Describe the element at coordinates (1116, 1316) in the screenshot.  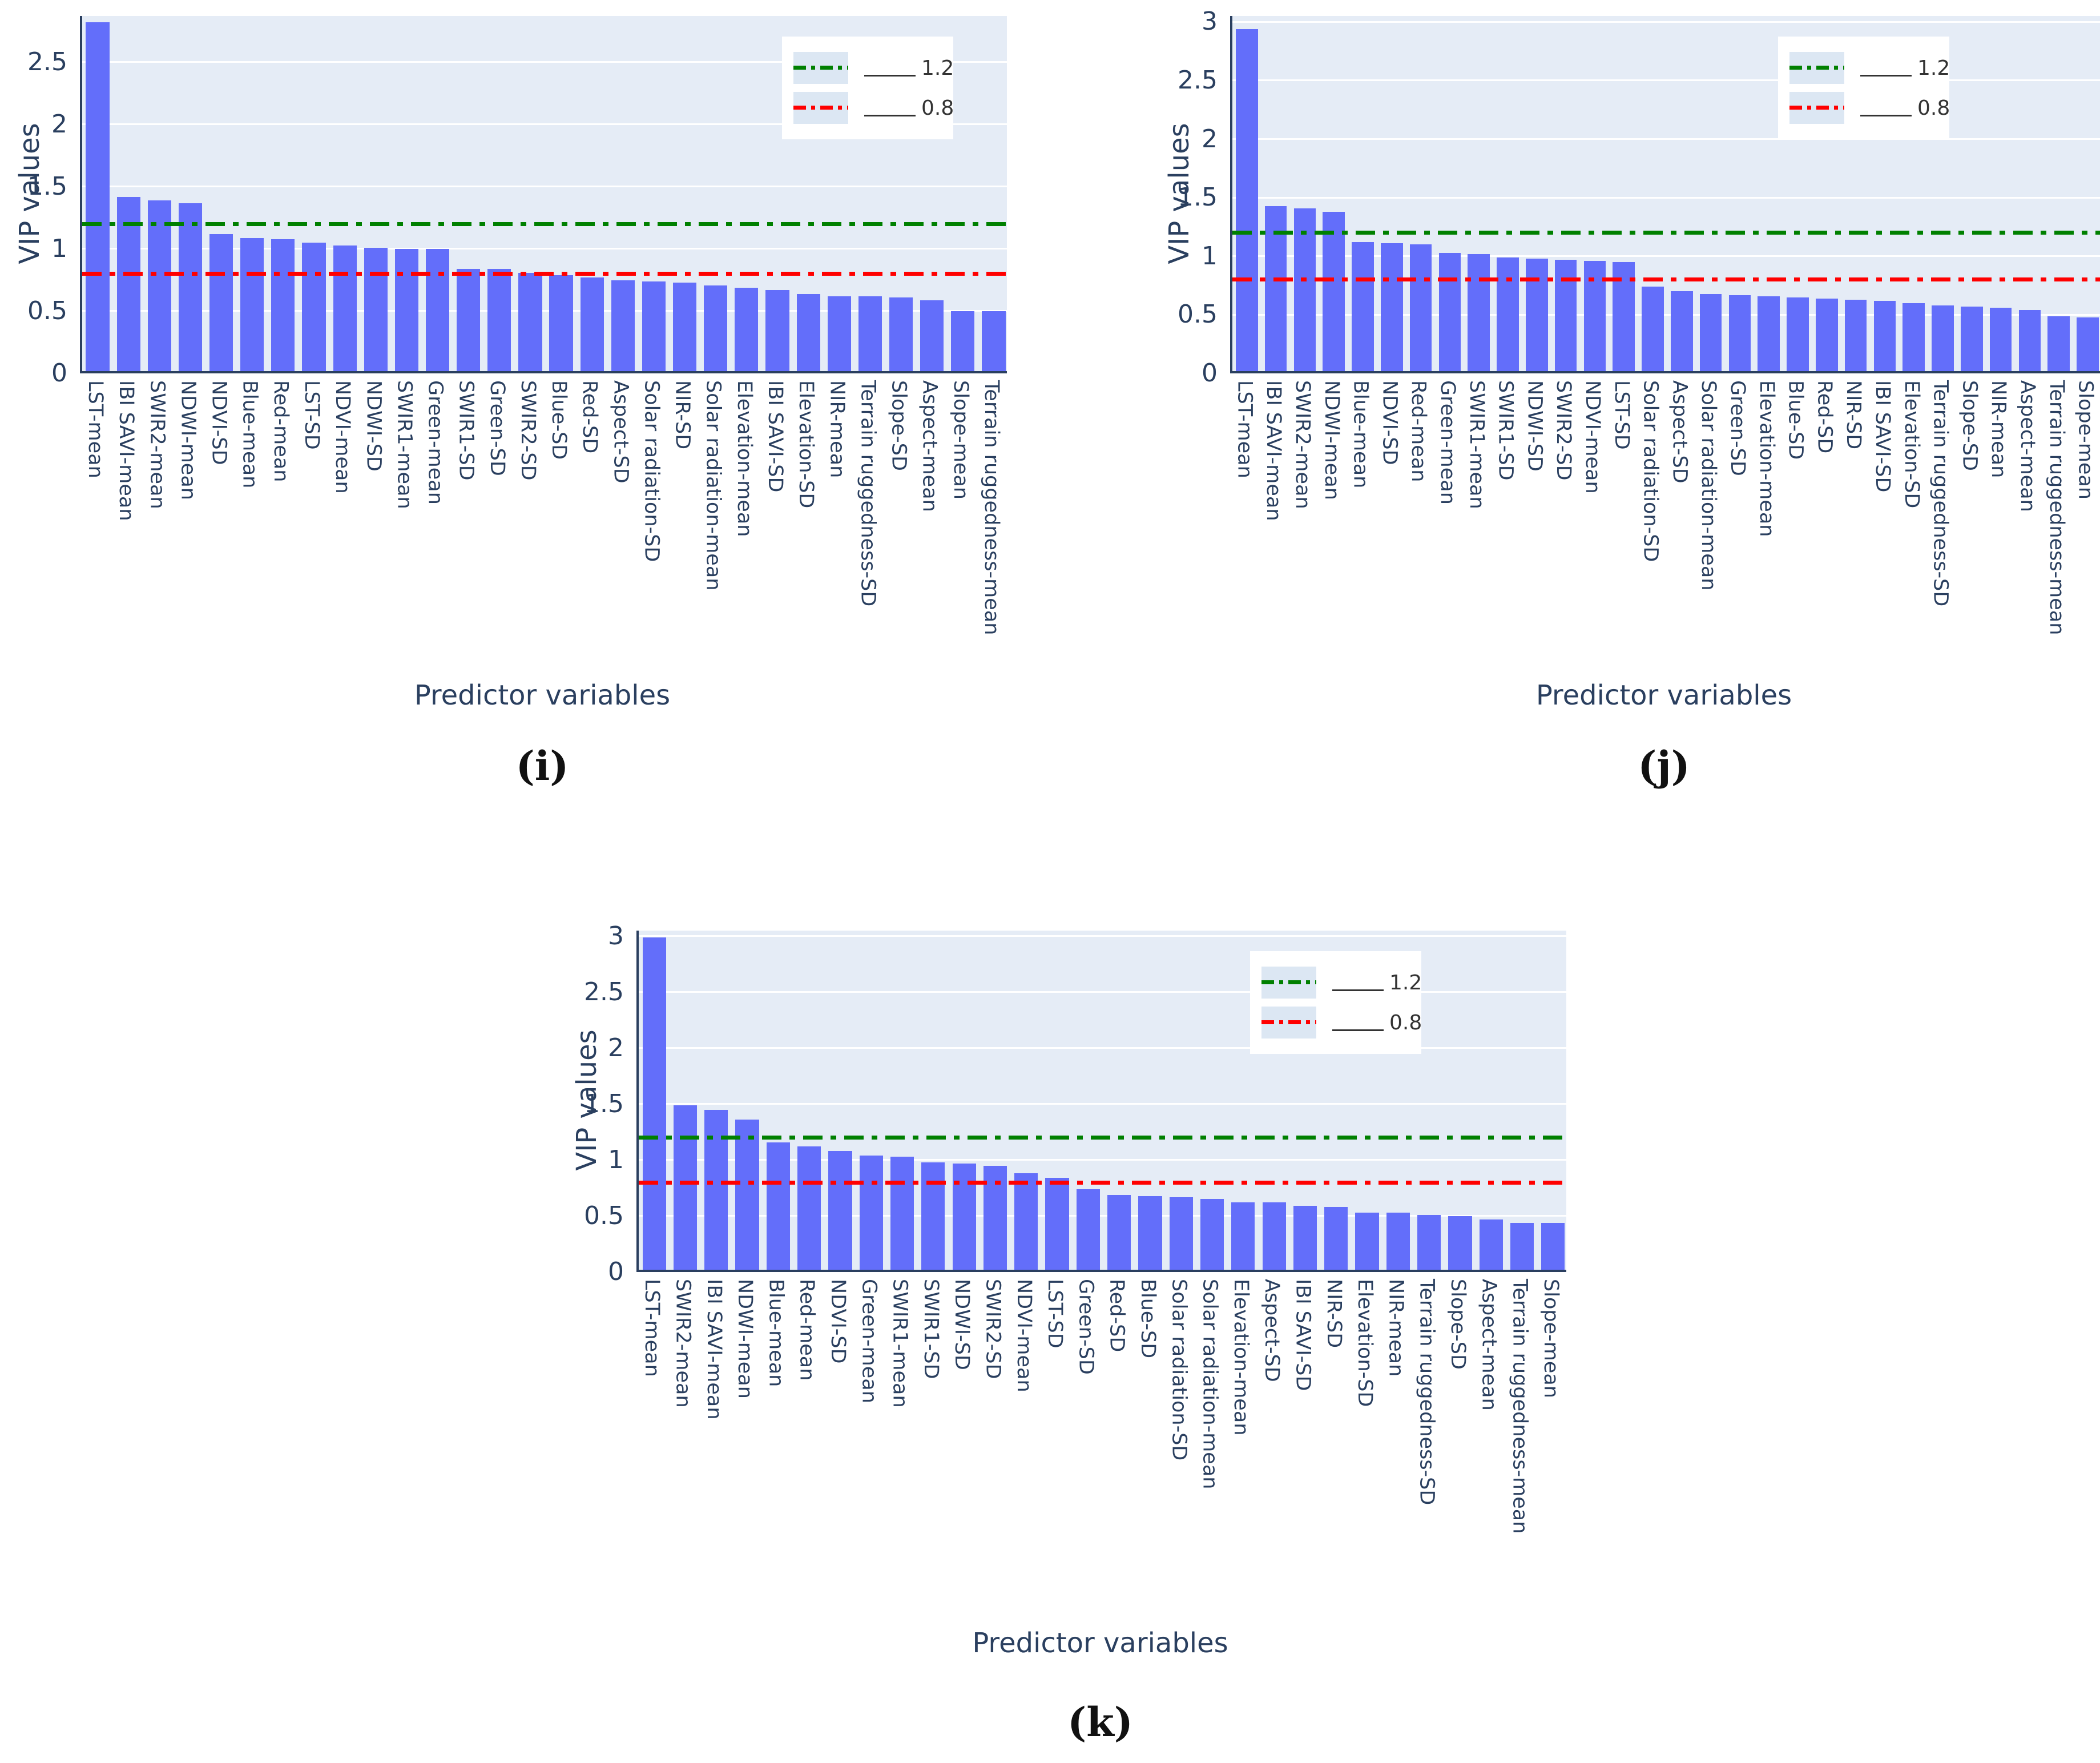
I see `x-tick-label: Red-SD` at that location.